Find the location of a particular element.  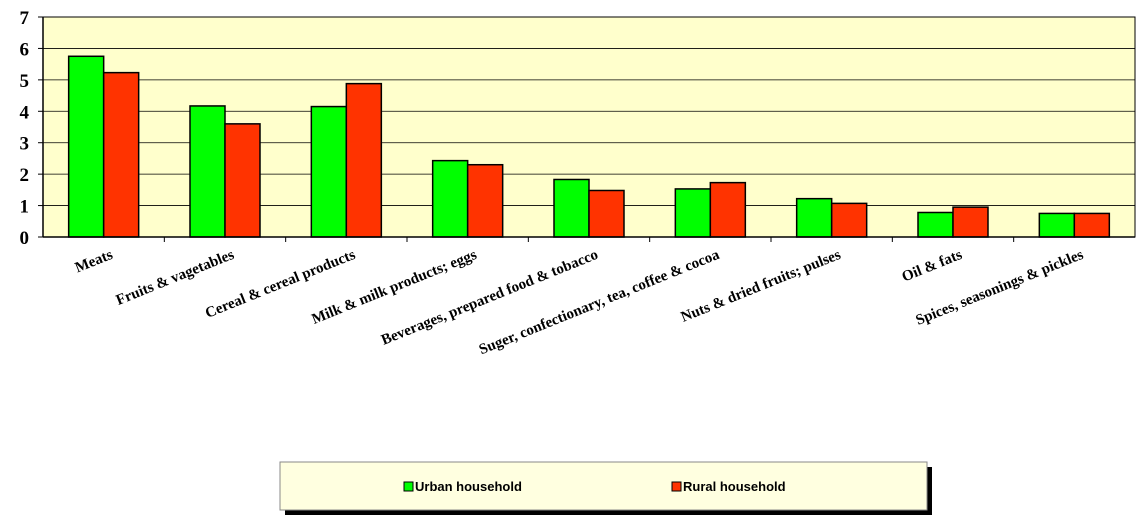

legend-label-rural: Rural household is located at coordinates (734, 486).